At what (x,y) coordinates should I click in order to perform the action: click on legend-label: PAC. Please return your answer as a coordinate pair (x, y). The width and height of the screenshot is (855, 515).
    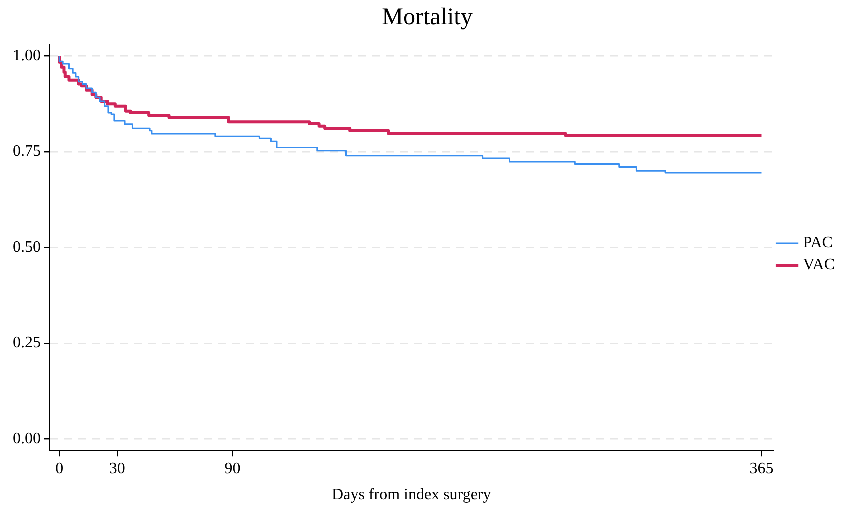
    Looking at the image, I should click on (818, 243).